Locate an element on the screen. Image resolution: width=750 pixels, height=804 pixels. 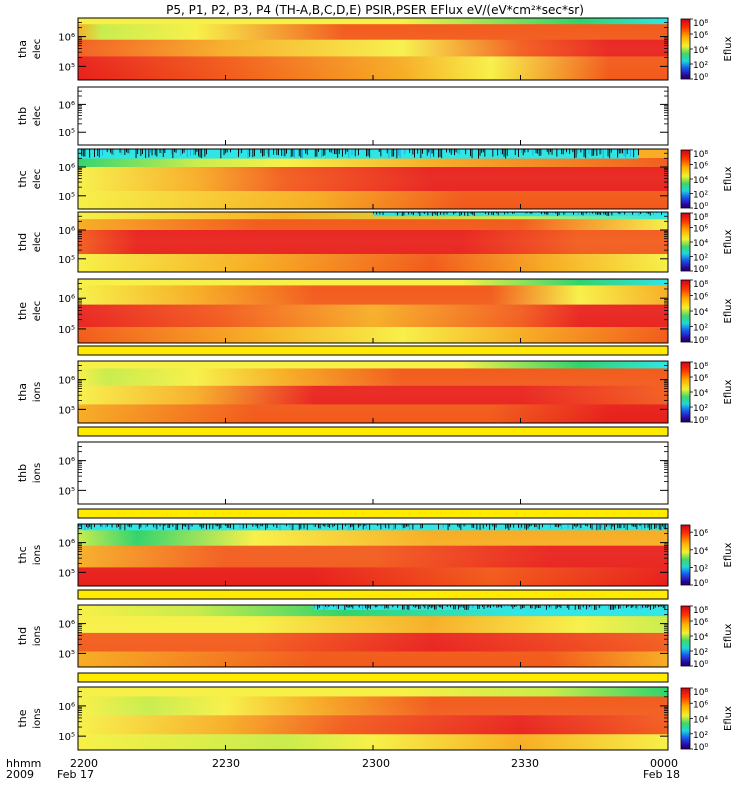
time-tick-2230: 2230 is located at coordinates (226, 763).